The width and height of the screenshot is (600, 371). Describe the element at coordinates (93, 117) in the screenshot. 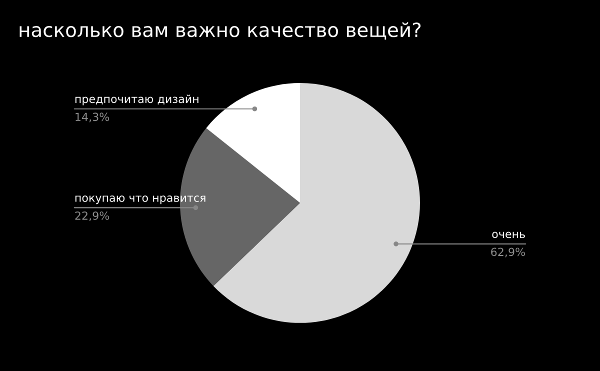

I see `data-label: 14,3%` at that location.